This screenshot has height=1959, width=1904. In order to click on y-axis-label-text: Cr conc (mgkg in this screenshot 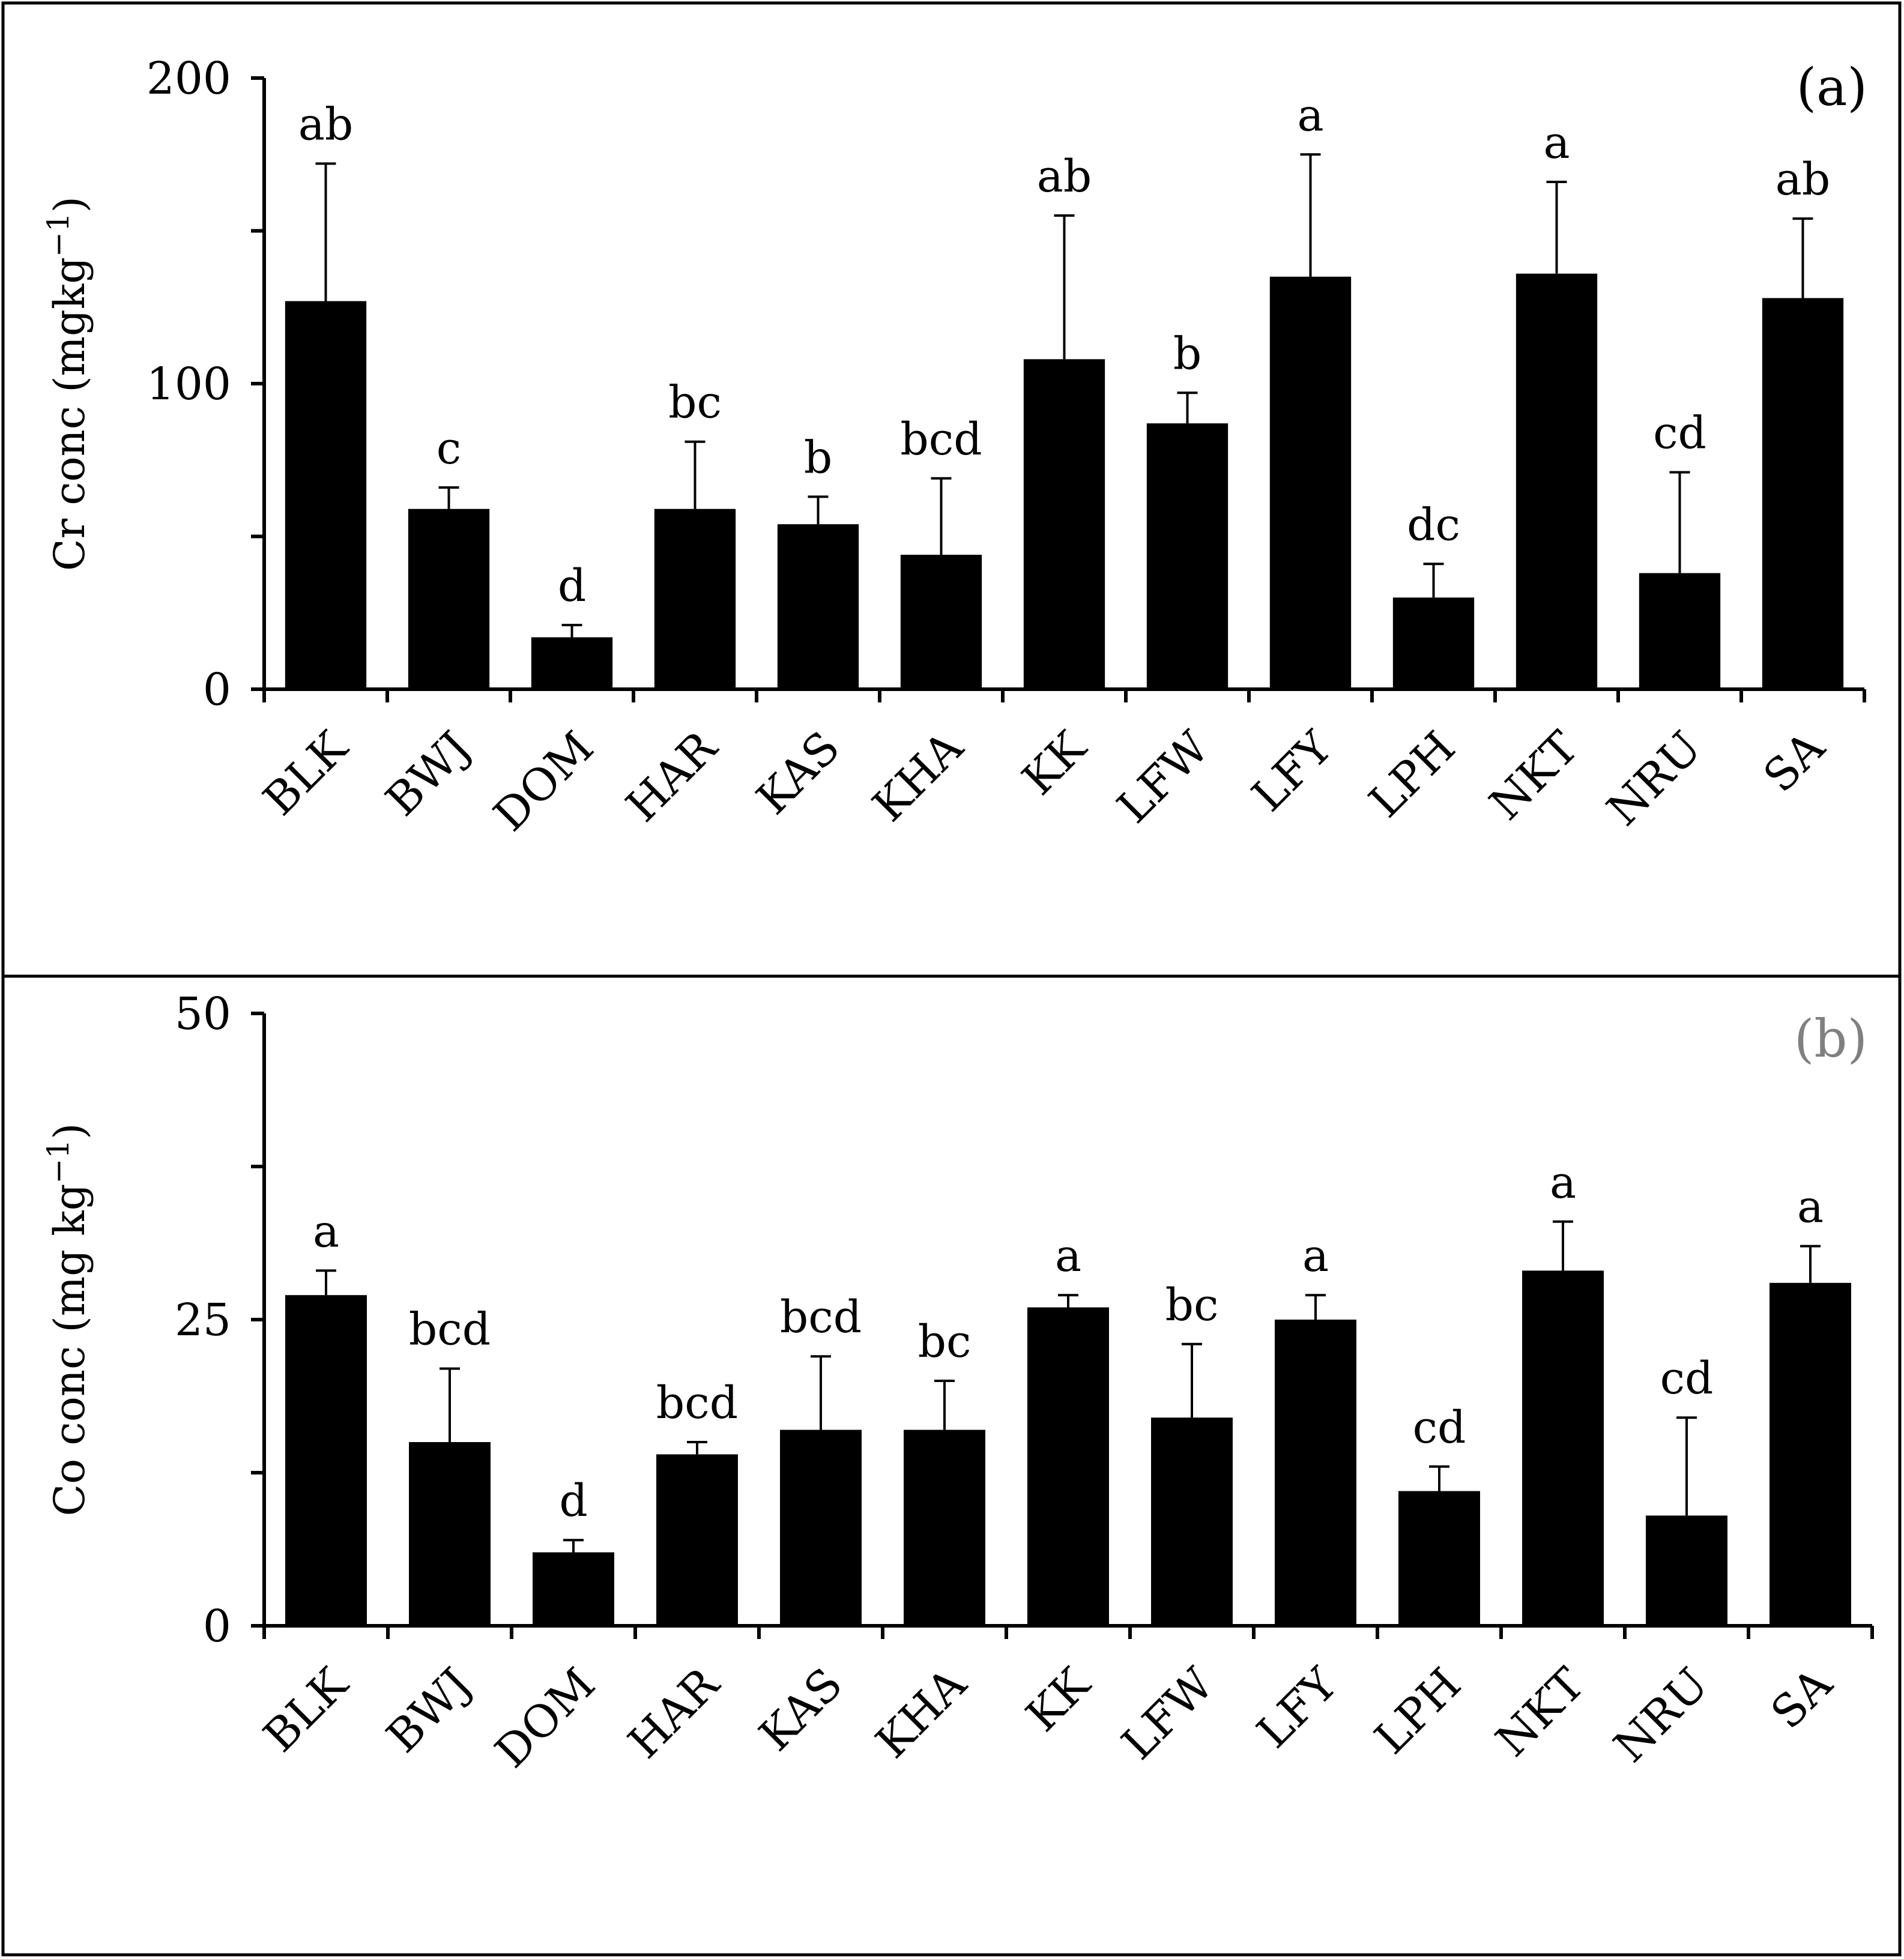, I will do `click(69, 414)`.